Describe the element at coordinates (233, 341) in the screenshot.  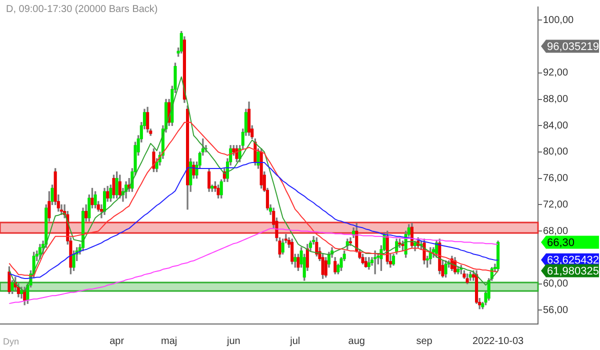
I see `x-tick-label: jun` at that location.